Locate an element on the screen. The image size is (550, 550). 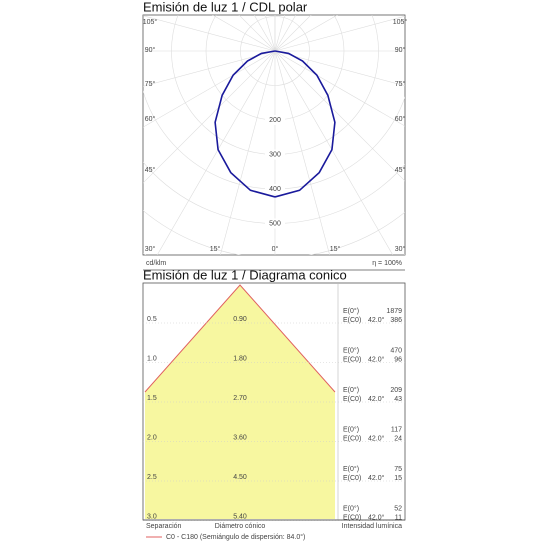
ec0: 96 is located at coordinates (398, 359).